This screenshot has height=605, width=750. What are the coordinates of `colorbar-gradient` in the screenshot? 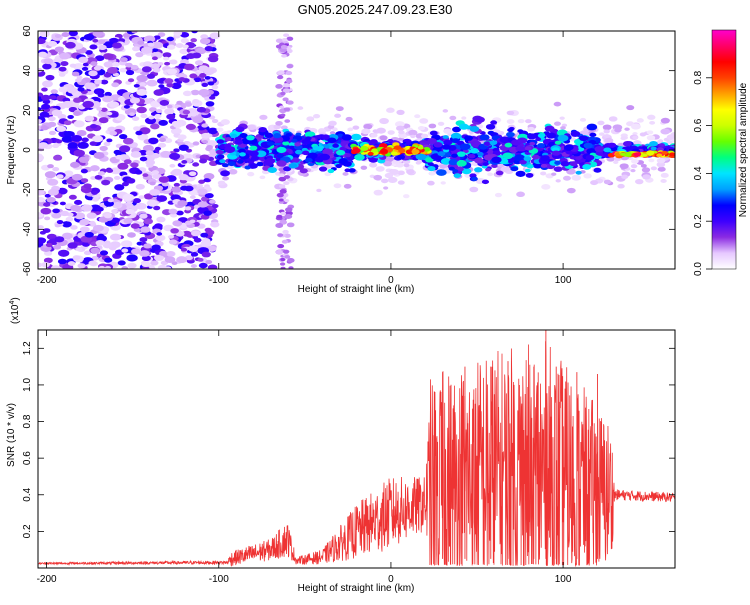 It's located at (724, 149).